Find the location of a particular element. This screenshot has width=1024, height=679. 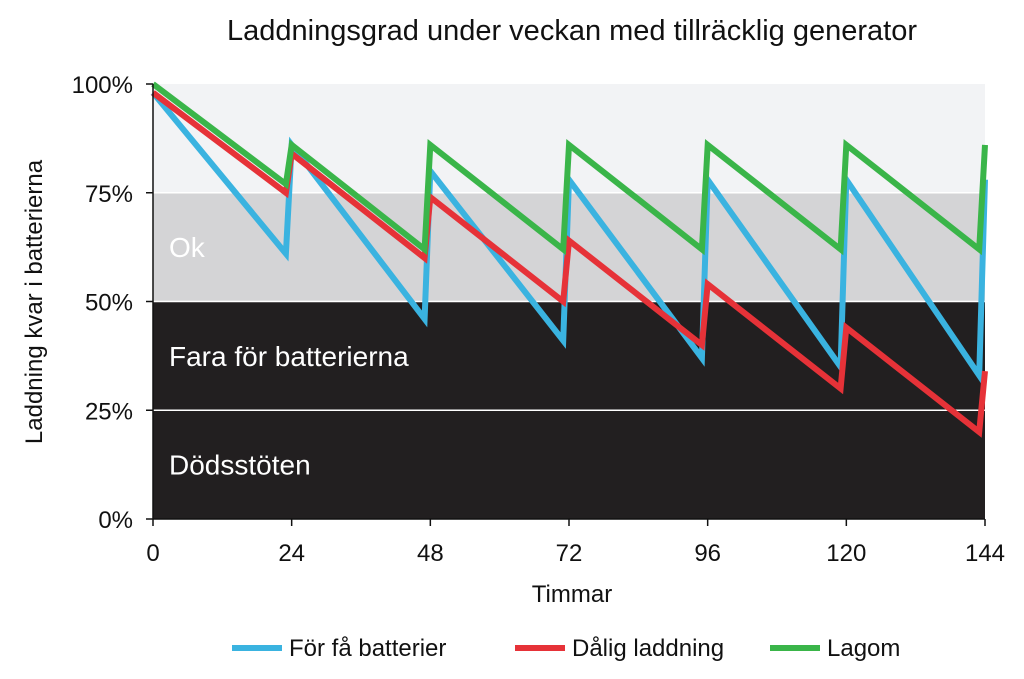

zone-label-2: Fara för batterierna is located at coordinates (289, 356).